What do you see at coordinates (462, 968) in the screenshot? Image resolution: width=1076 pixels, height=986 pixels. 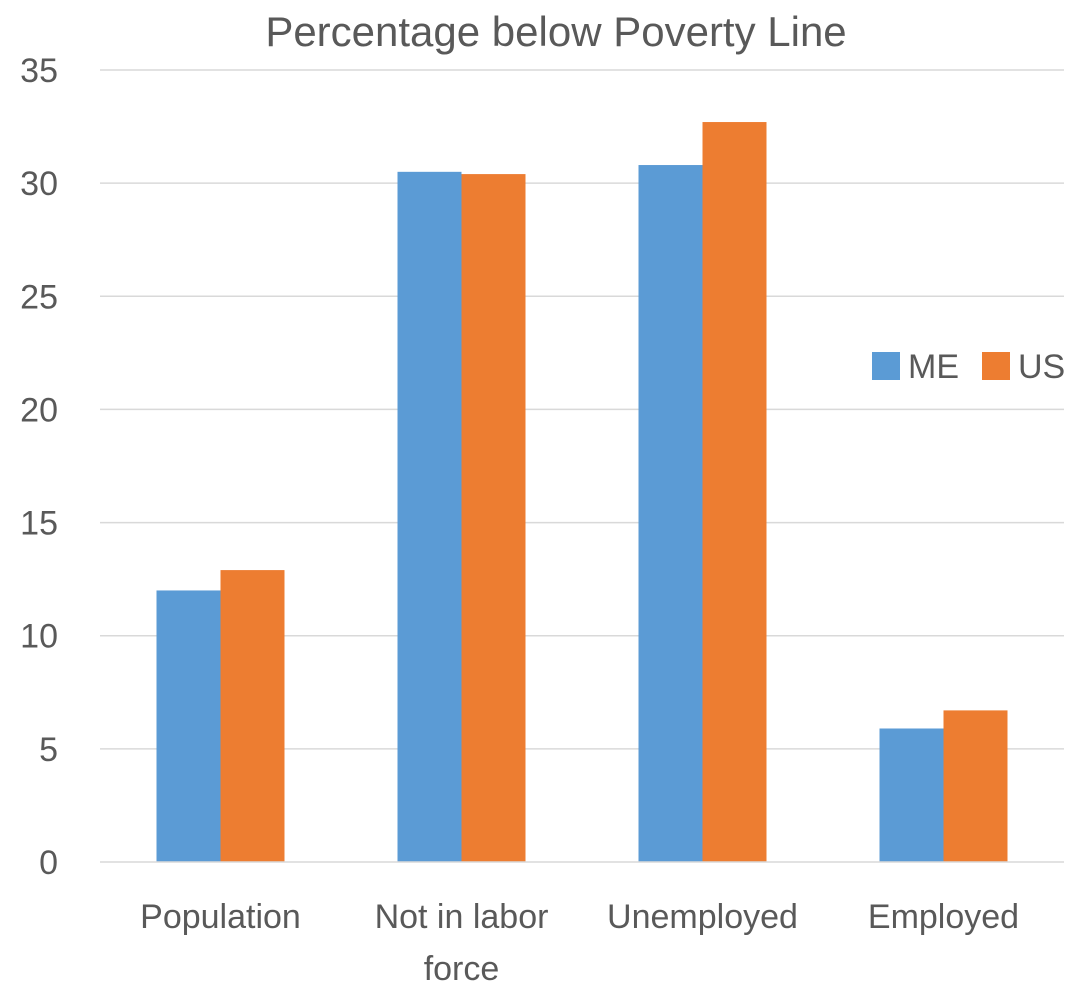 I see `x-category-label-1-1: force` at bounding box center [462, 968].